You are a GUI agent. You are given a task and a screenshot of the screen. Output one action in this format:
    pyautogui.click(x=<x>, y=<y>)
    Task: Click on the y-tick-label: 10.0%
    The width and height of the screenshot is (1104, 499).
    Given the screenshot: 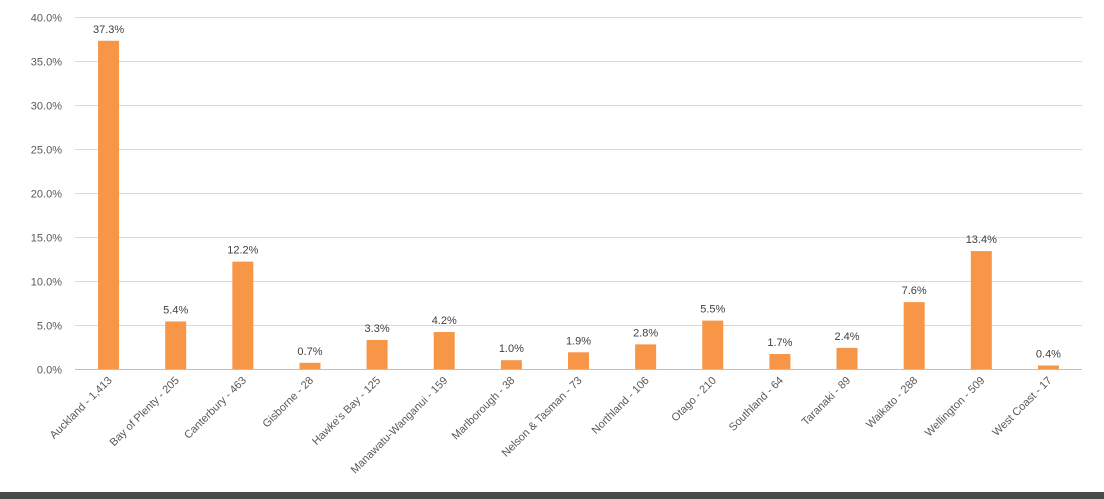 What is the action you would take?
    pyautogui.click(x=46, y=283)
    